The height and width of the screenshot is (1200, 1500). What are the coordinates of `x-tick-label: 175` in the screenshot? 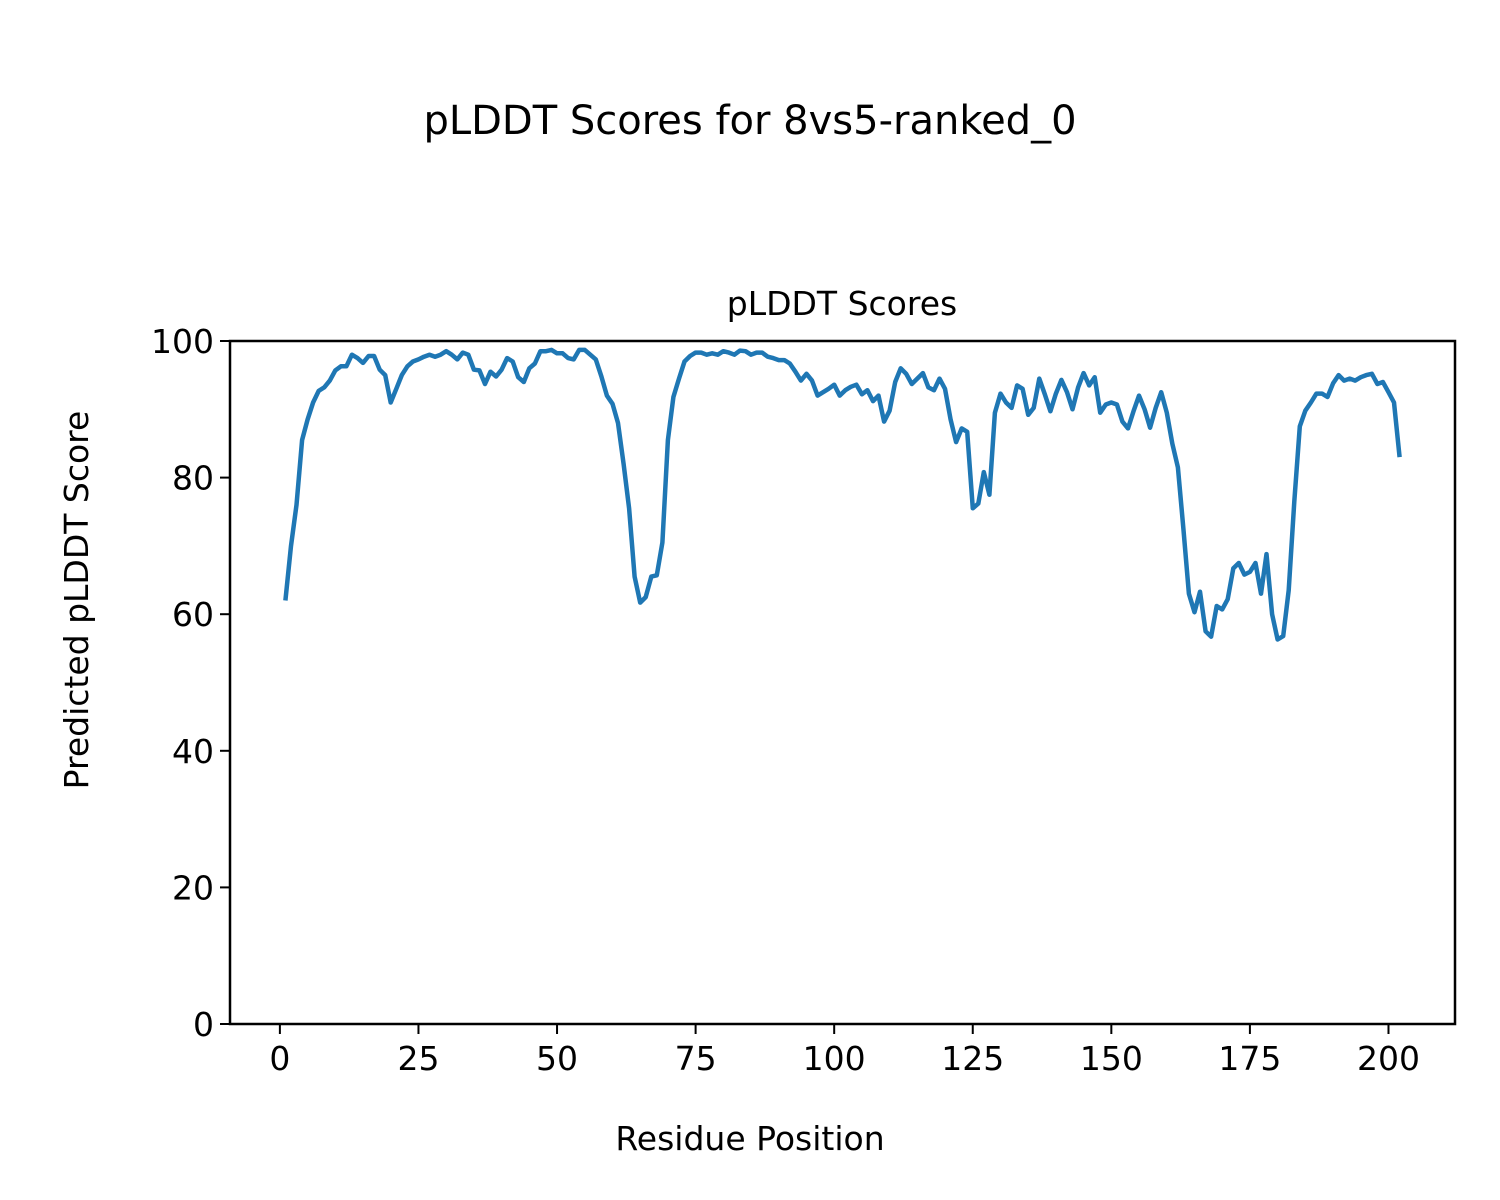 It's located at (1249, 1058).